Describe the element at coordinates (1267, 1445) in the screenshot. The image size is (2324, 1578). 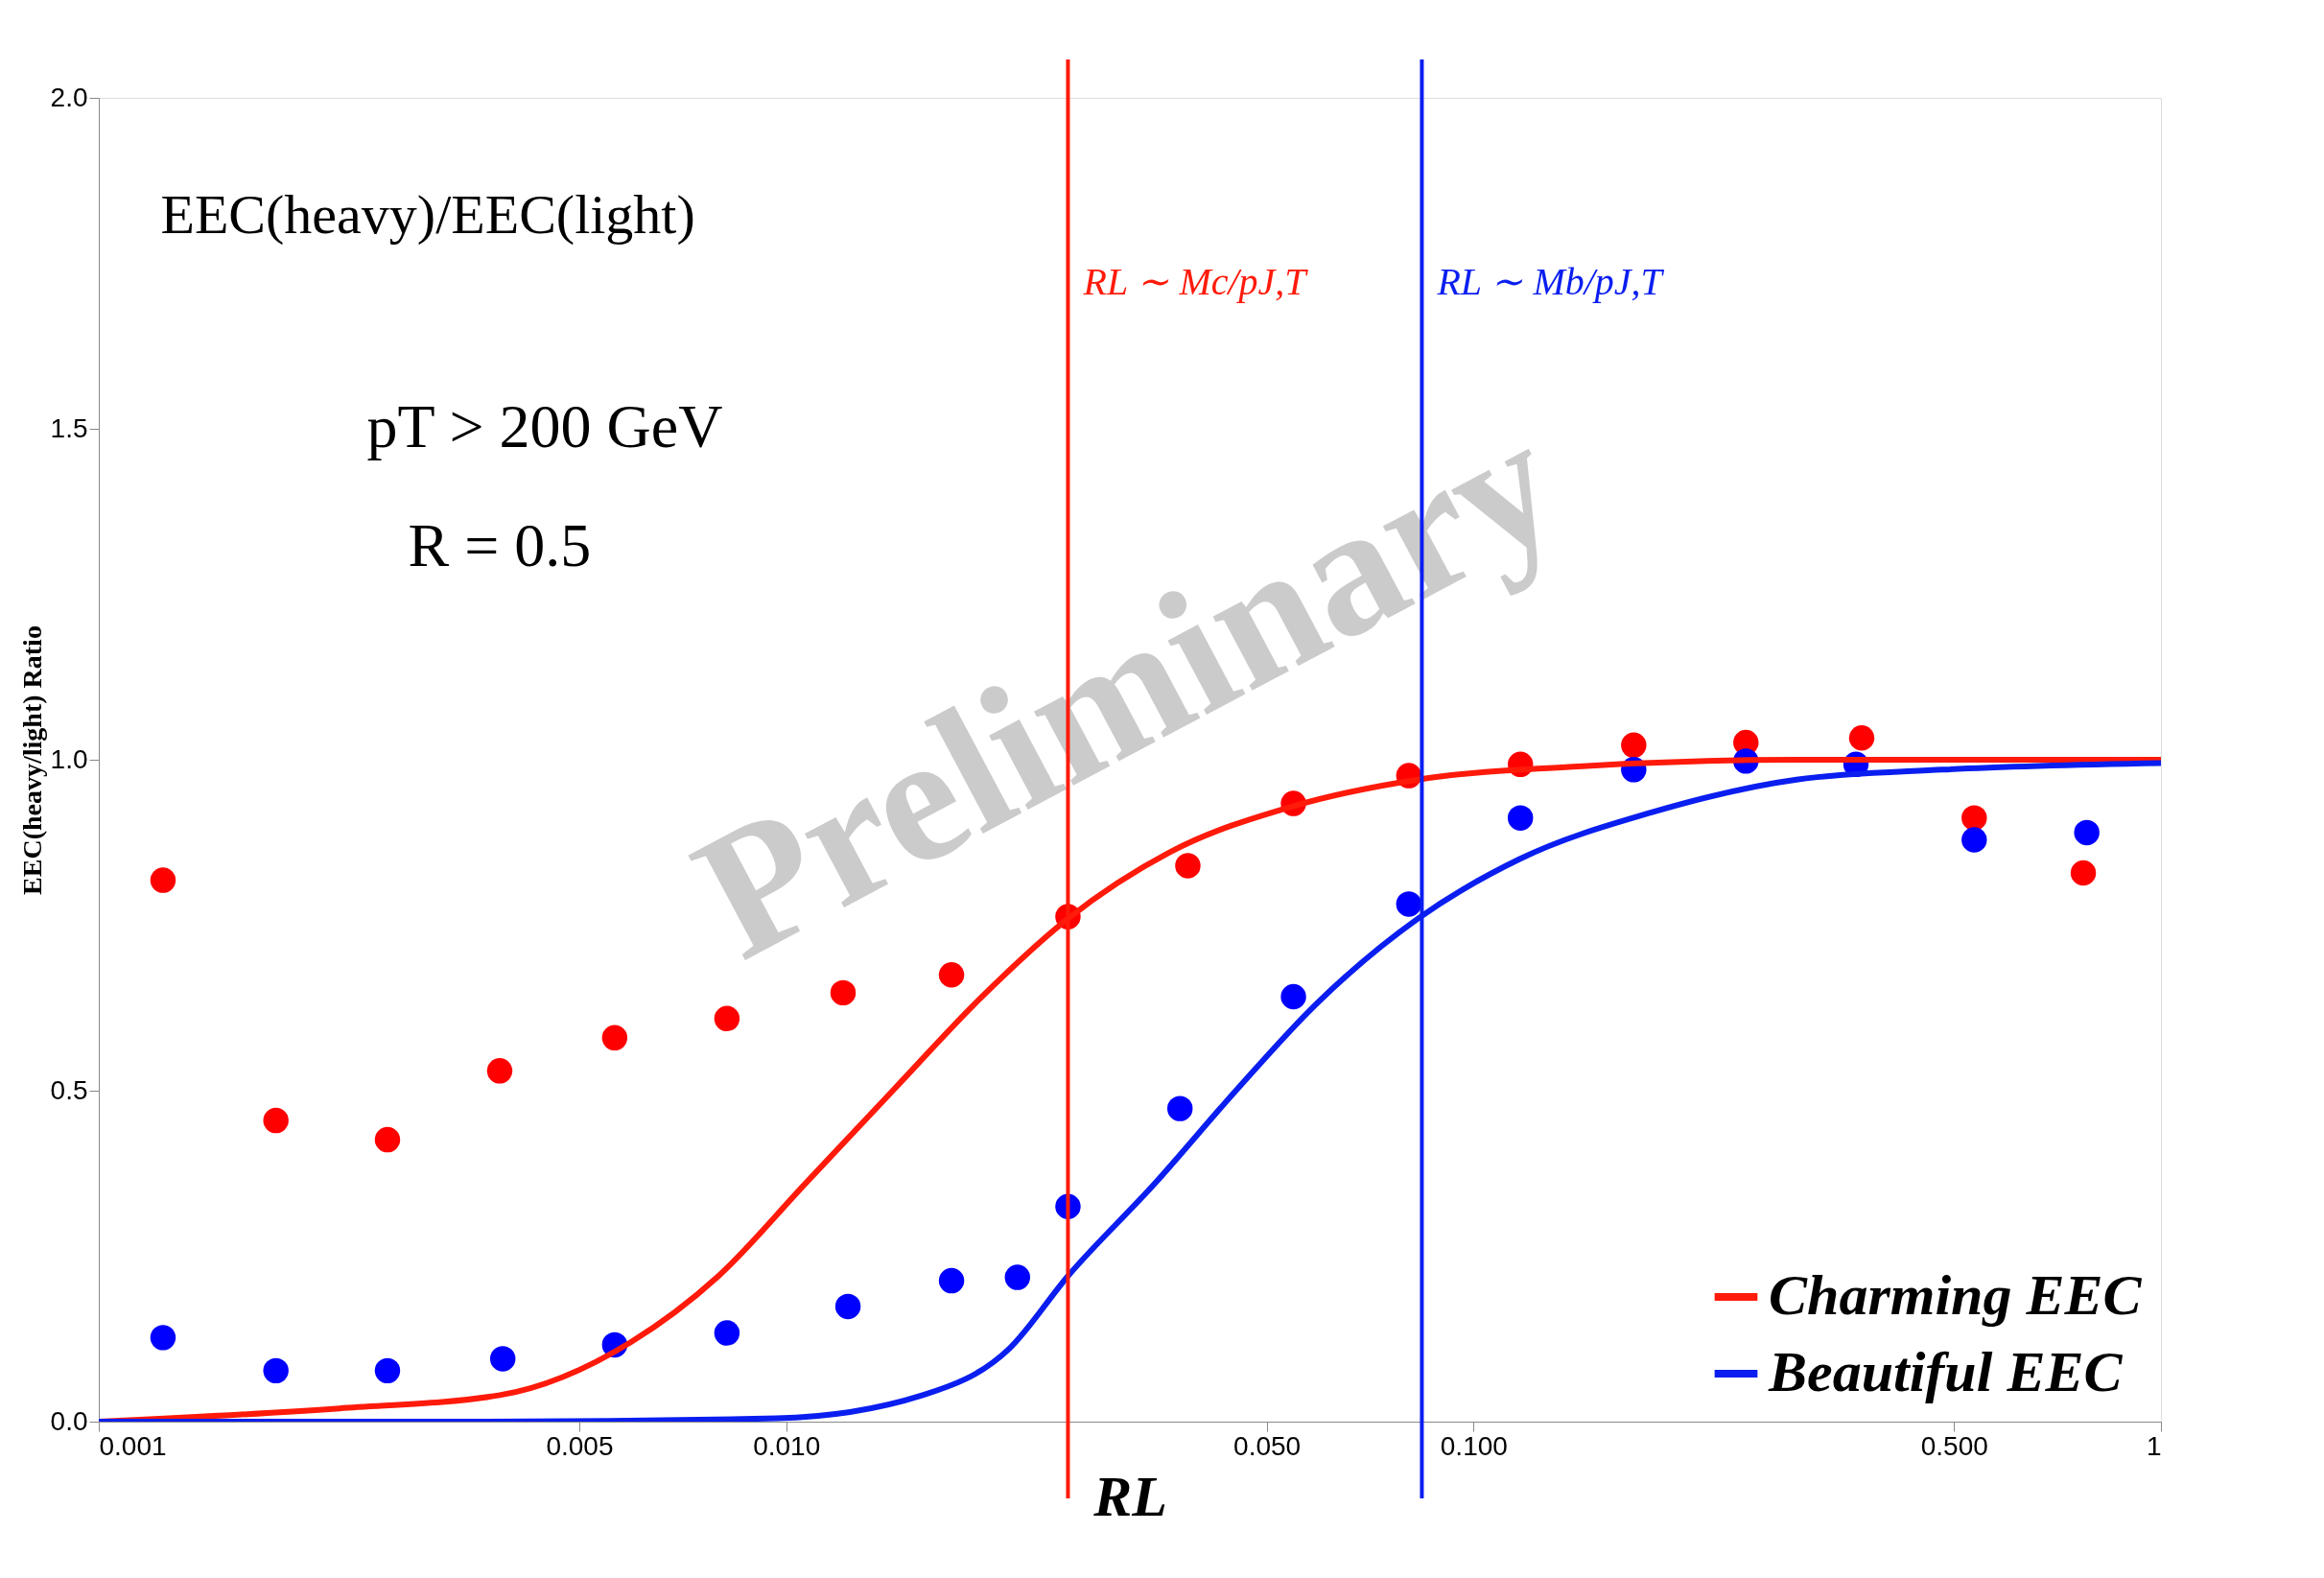
I see `x-tick-label: 0.050` at that location.